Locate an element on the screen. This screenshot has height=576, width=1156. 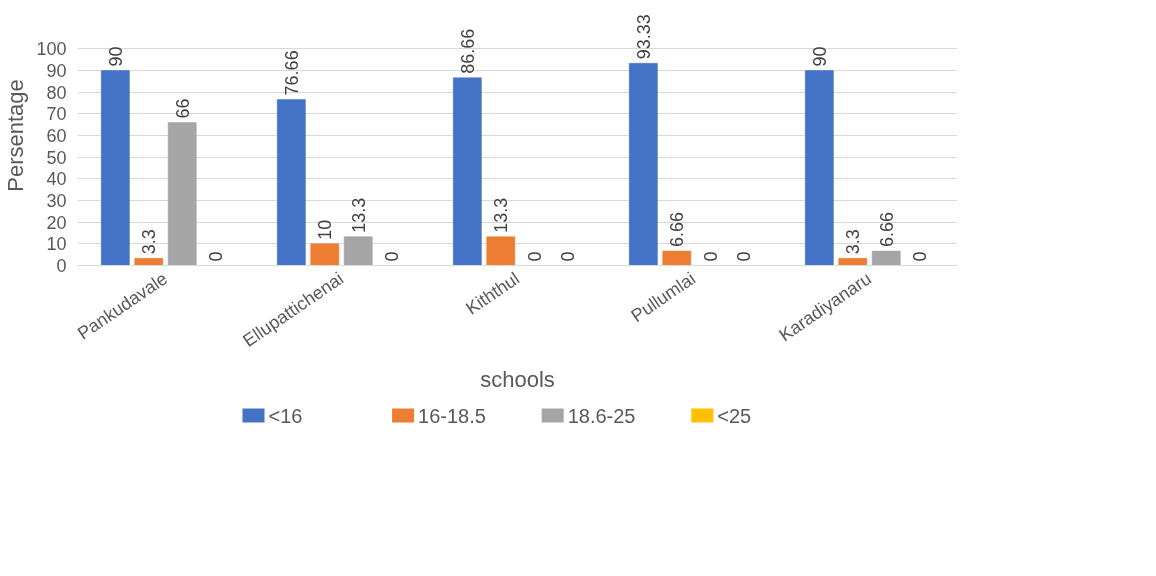
y-tick-label: 70 is located at coordinates (56, 114).